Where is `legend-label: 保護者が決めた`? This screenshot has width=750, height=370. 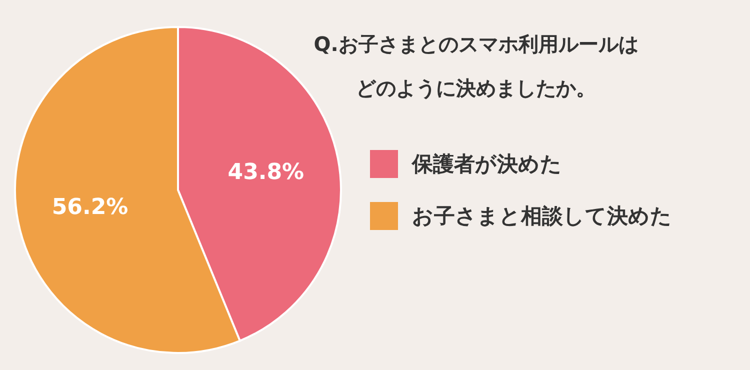
legend-label: 保護者が決めた is located at coordinates (487, 164).